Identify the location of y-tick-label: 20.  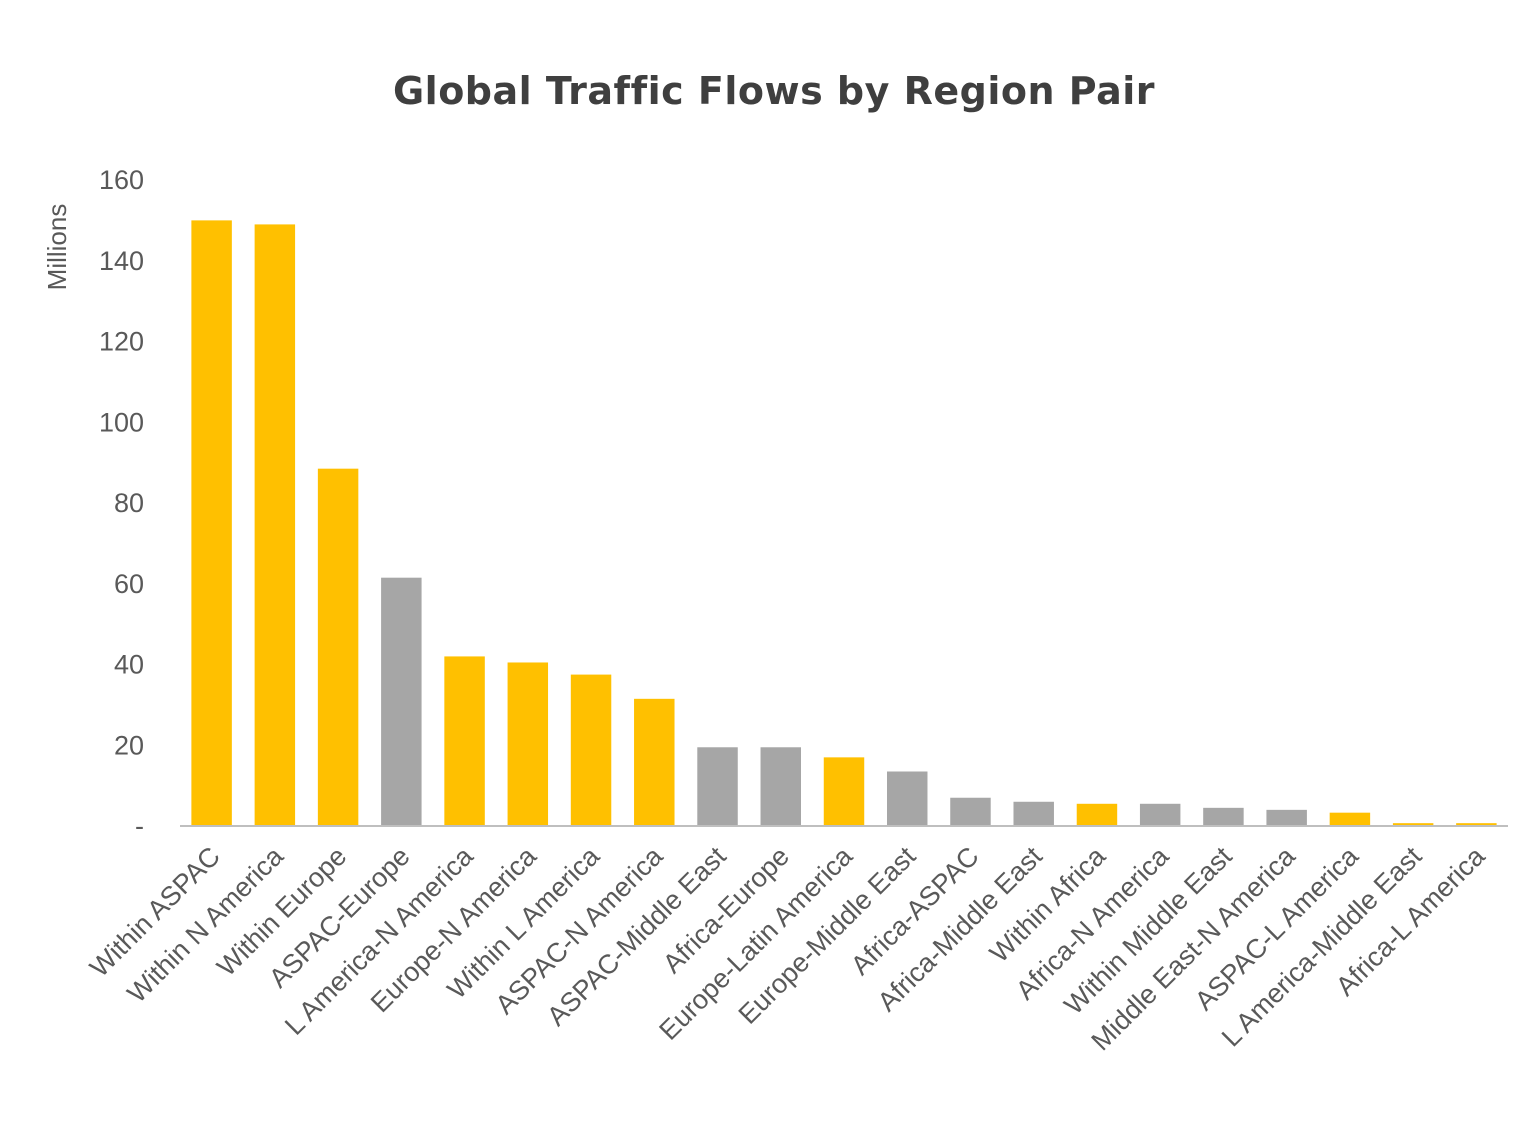
(129, 745).